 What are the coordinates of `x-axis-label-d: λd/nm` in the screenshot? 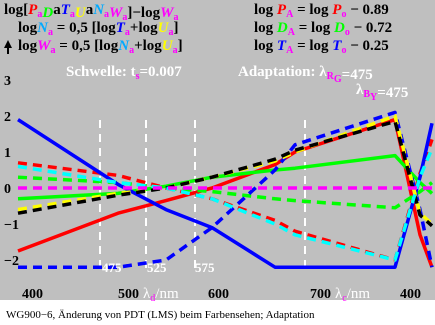 It's located at (161, 295).